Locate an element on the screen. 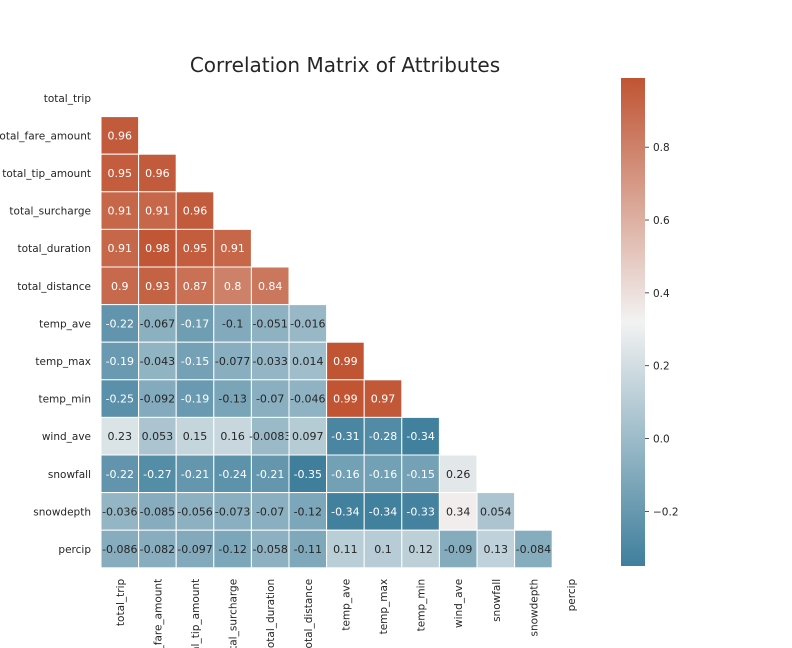 Image resolution: width=792 pixels, height=648 pixels. cell-value-label: -0.33 is located at coordinates (420, 511).